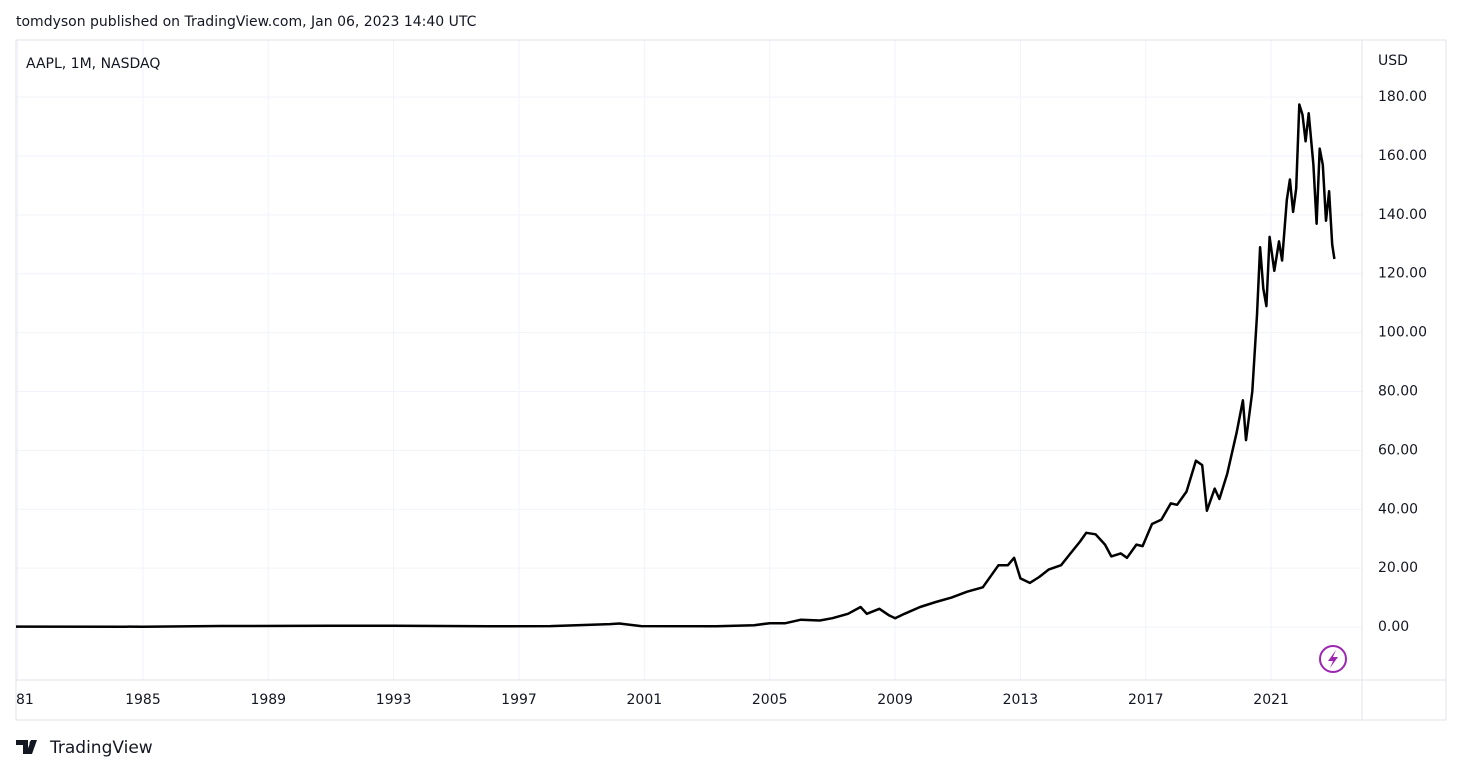 The image size is (1461, 774). I want to click on x-tick-label: 1985, so click(143, 700).